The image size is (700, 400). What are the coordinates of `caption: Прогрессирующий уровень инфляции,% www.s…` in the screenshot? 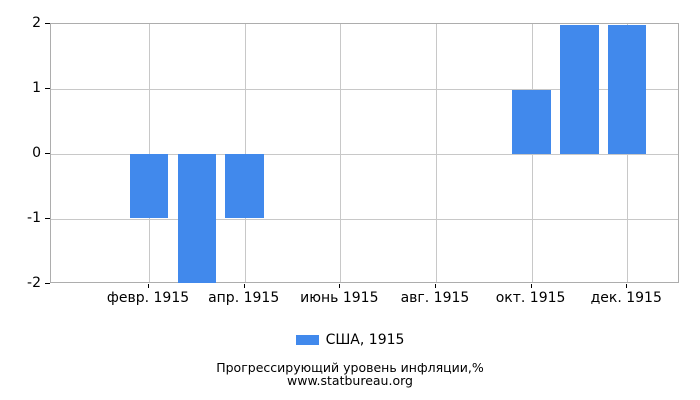 It's located at (350, 374).